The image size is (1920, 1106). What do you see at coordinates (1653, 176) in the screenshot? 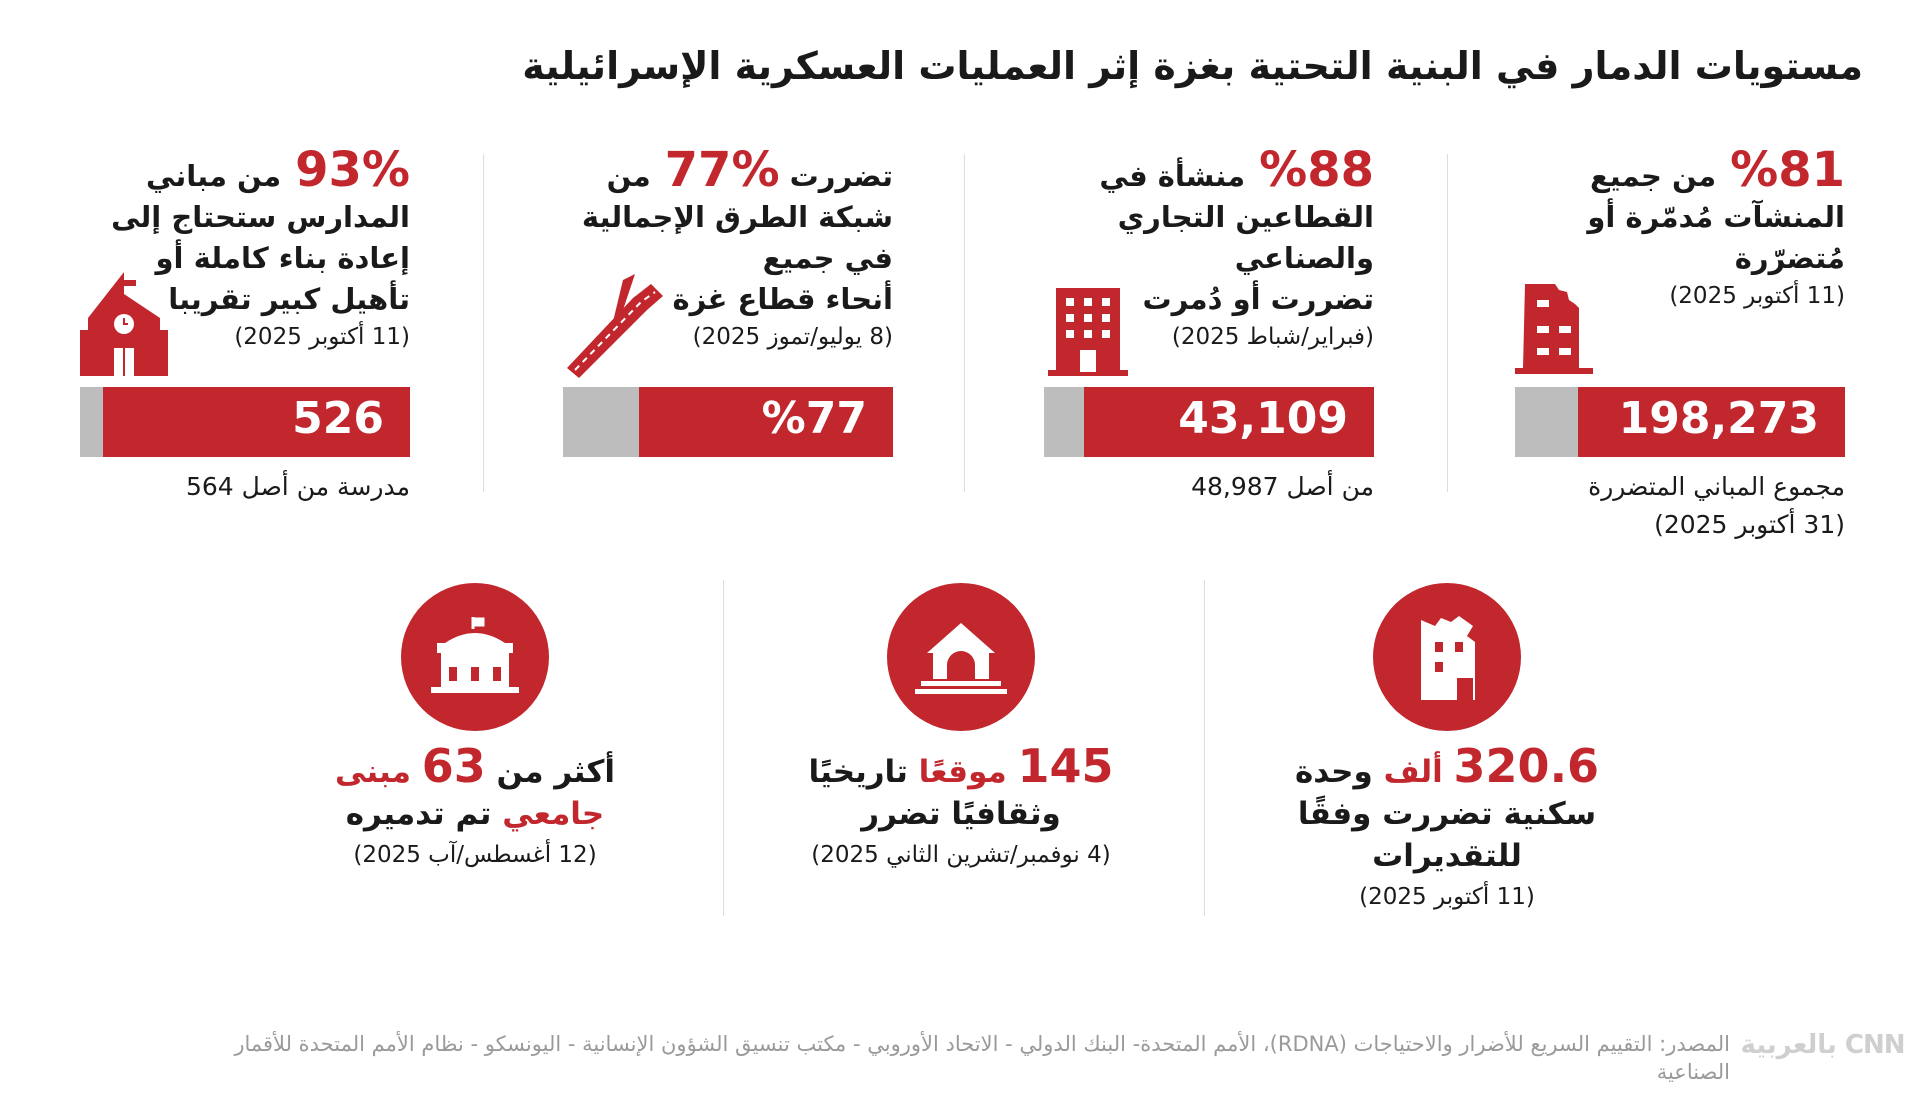
I see `headline: من جميع` at bounding box center [1653, 176].